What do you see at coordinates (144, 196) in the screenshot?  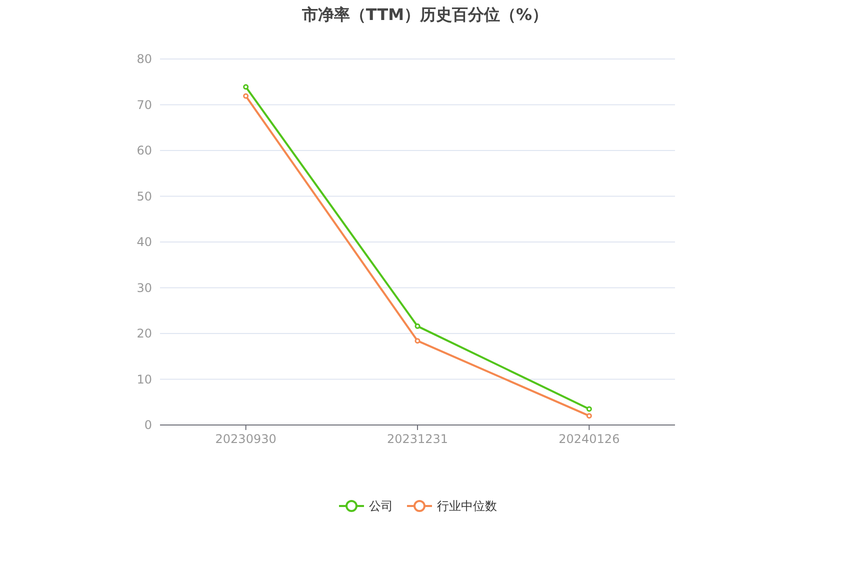 I see `y-tick-label: 50` at bounding box center [144, 196].